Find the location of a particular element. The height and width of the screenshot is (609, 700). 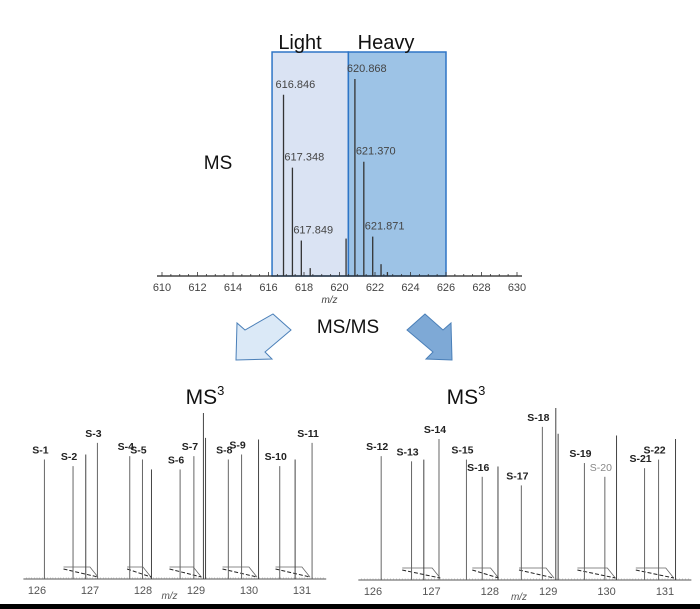

ms-title: MS is located at coordinates (218, 163).